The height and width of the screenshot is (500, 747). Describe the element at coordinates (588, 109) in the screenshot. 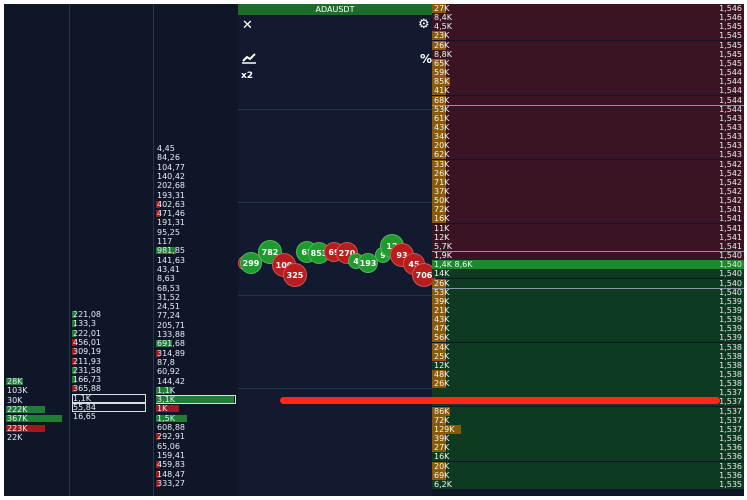

I see `price-level-row: 53K 1,544` at that location.